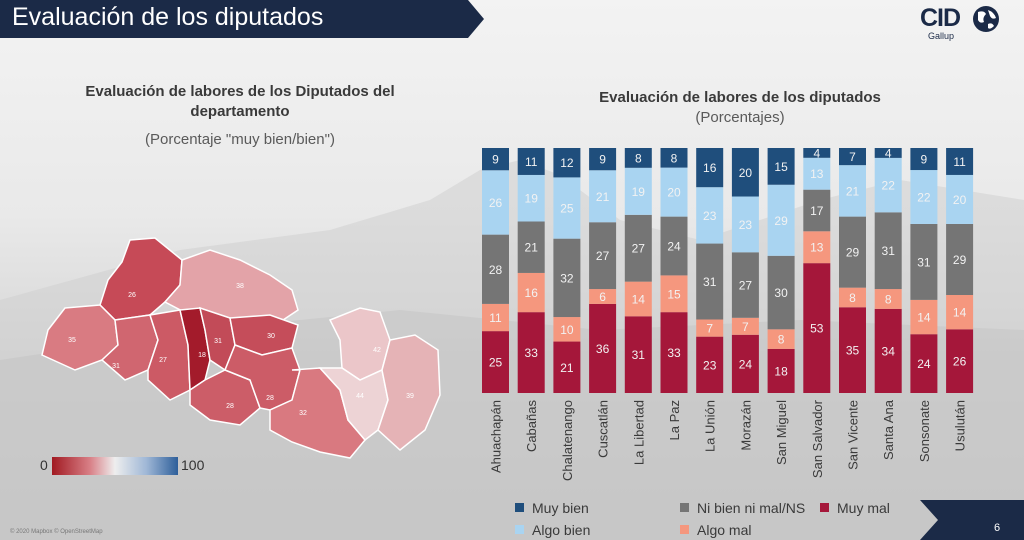  I want to click on data-label: 30, so click(781, 293).